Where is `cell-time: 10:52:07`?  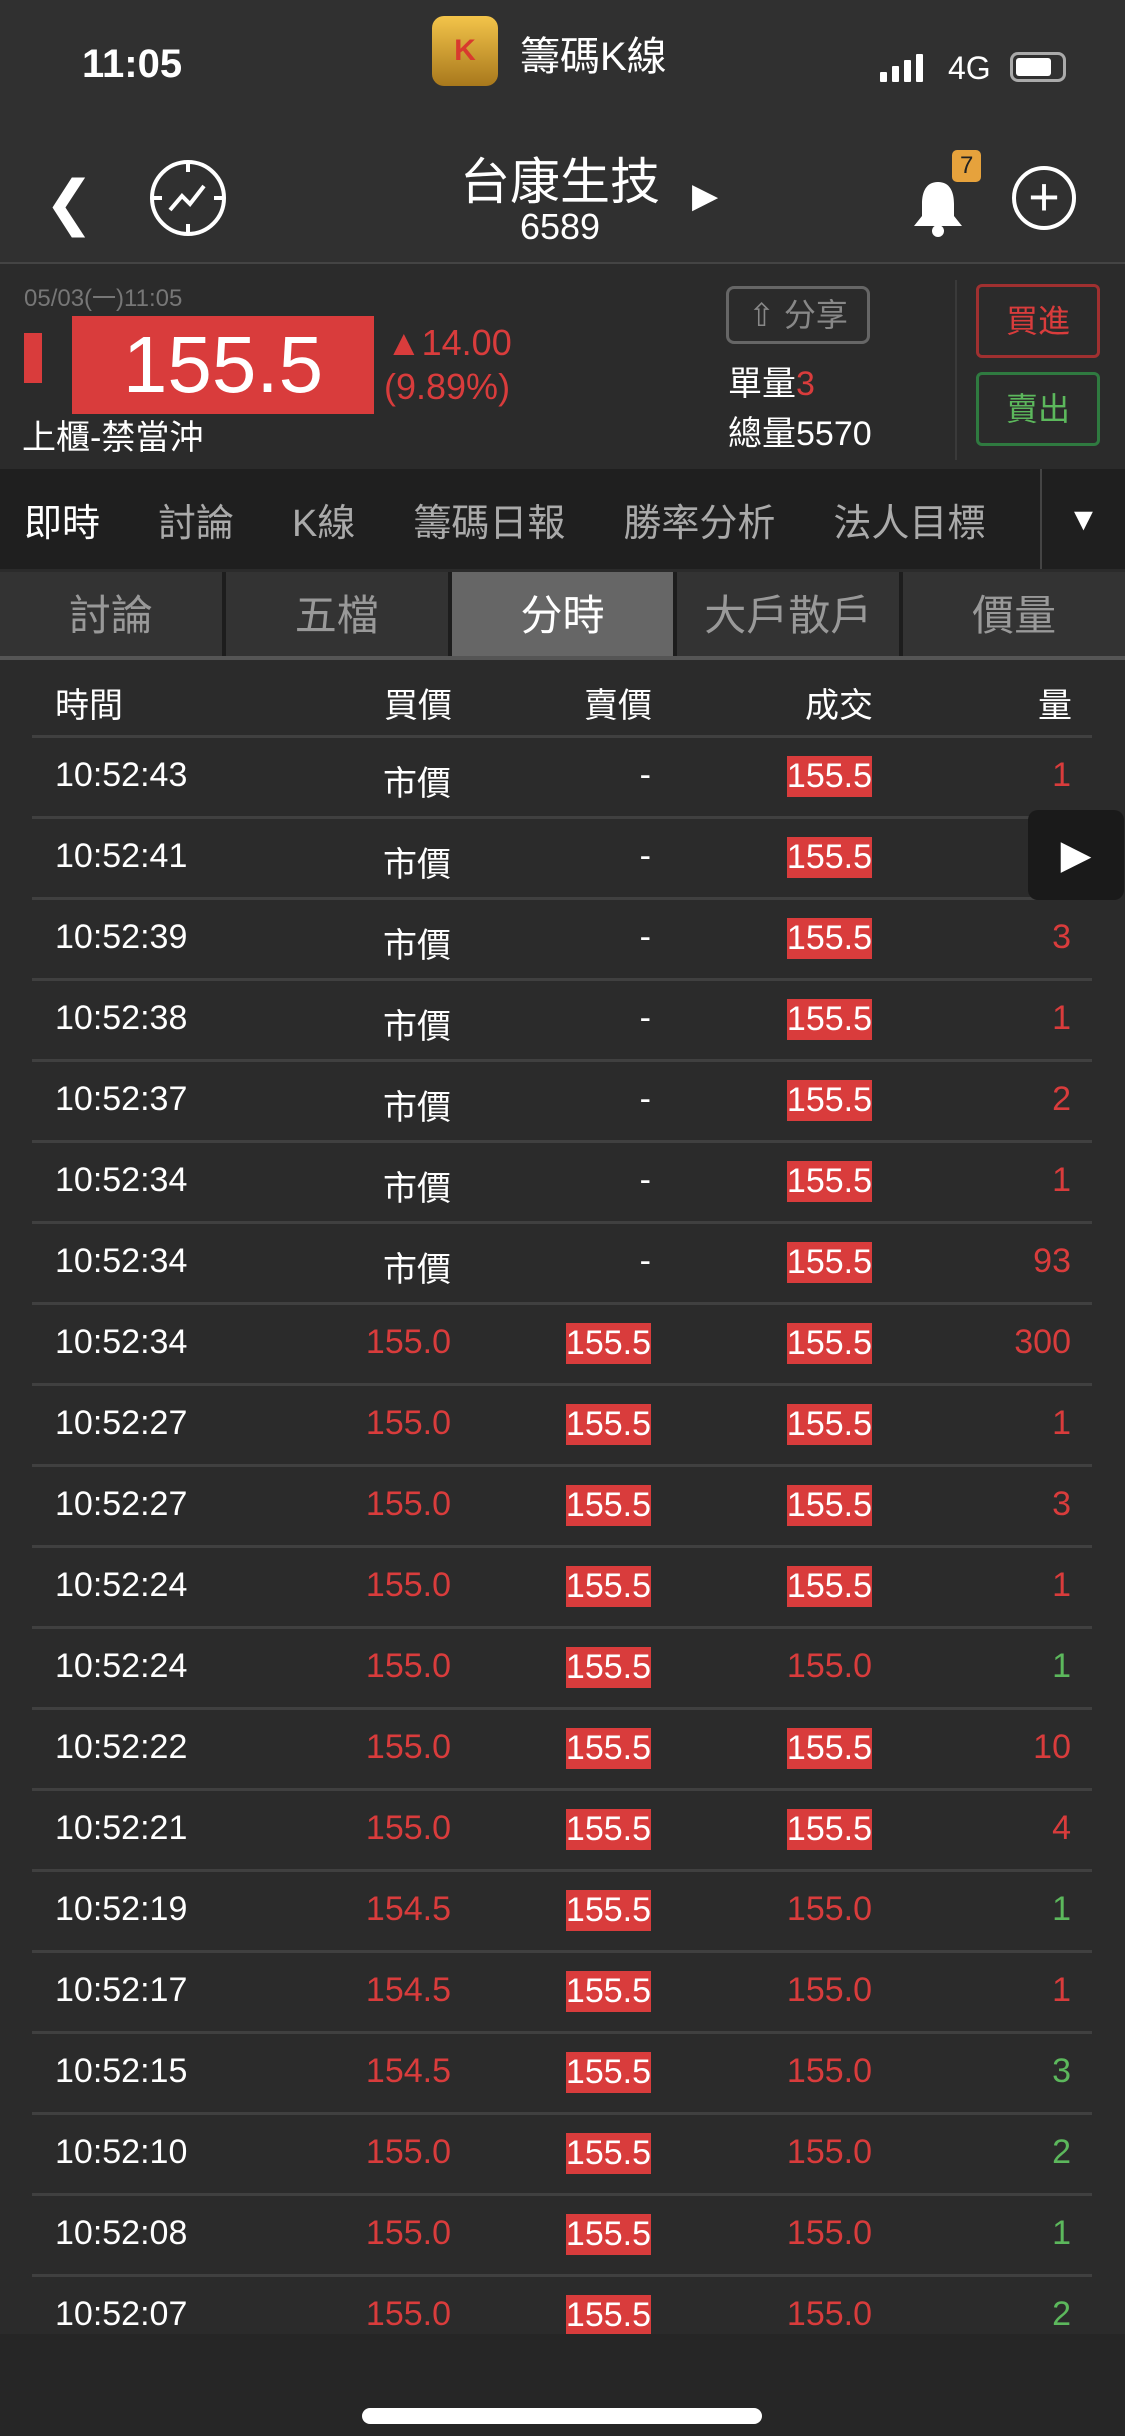
cell-time: 10:52:07 is located at coordinates (121, 2314).